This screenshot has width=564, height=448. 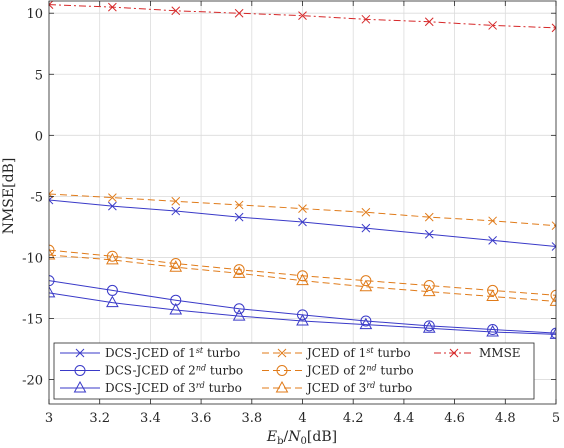 I want to click on legend-entry: MMSE, so click(x=477, y=353).